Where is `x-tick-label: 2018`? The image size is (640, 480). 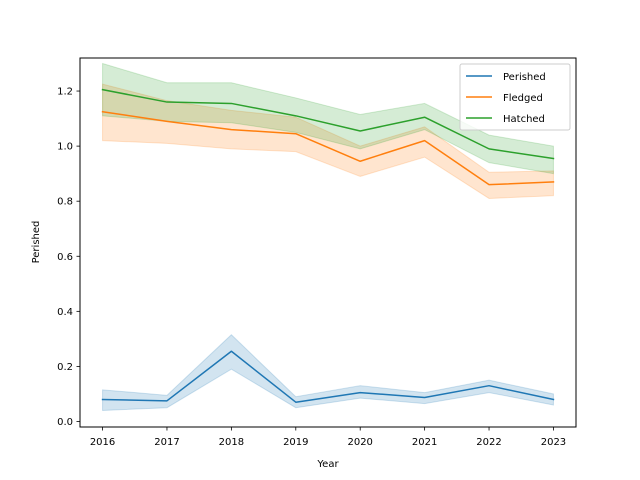
x-tick-label: 2018 is located at coordinates (231, 442).